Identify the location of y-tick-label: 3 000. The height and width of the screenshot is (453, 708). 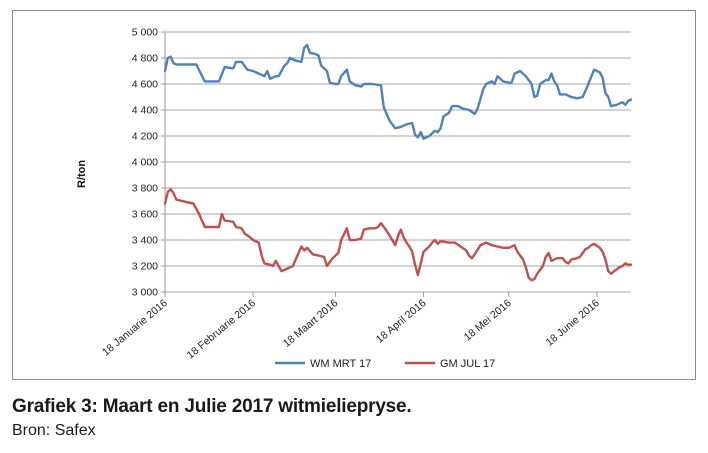
(145, 293).